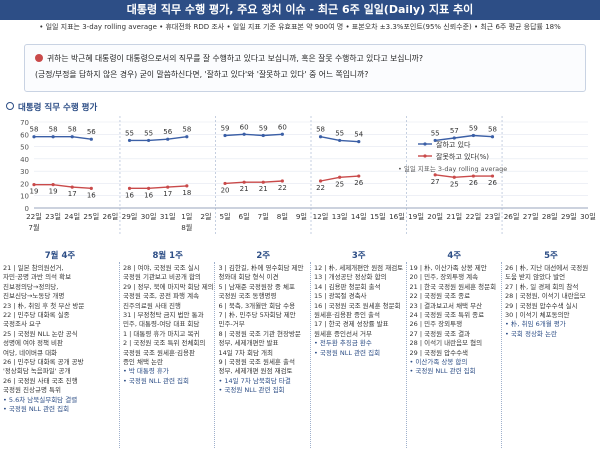  Describe the element at coordinates (224, 216) in the screenshot. I see `x-tick-label: 5일` at that location.